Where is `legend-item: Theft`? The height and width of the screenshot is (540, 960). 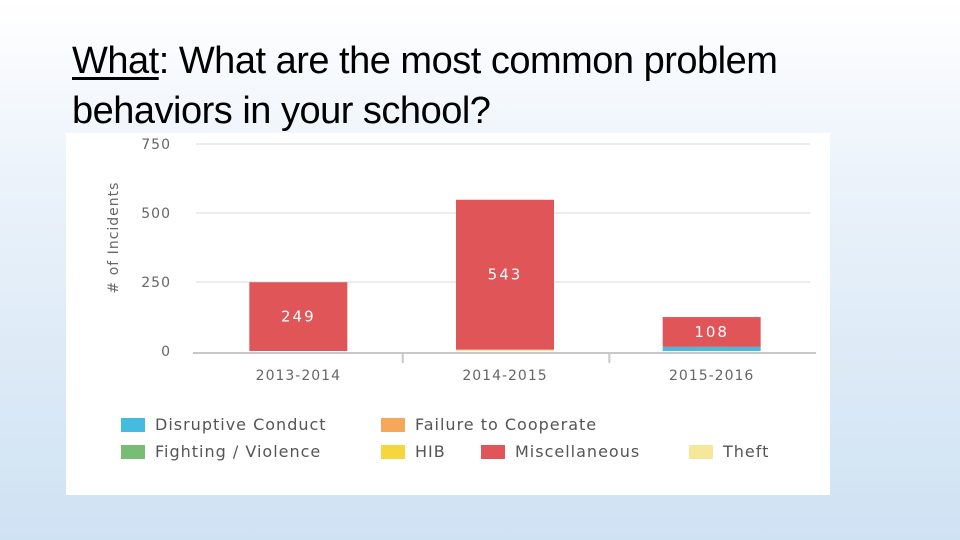
legend-item: Theft is located at coordinates (729, 451).